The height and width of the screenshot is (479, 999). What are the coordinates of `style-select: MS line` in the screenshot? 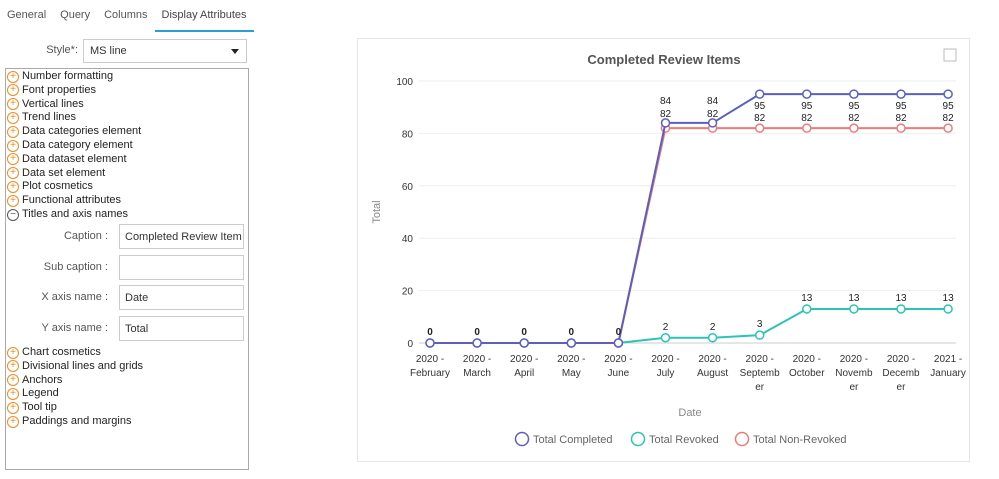 It's located at (165, 51).